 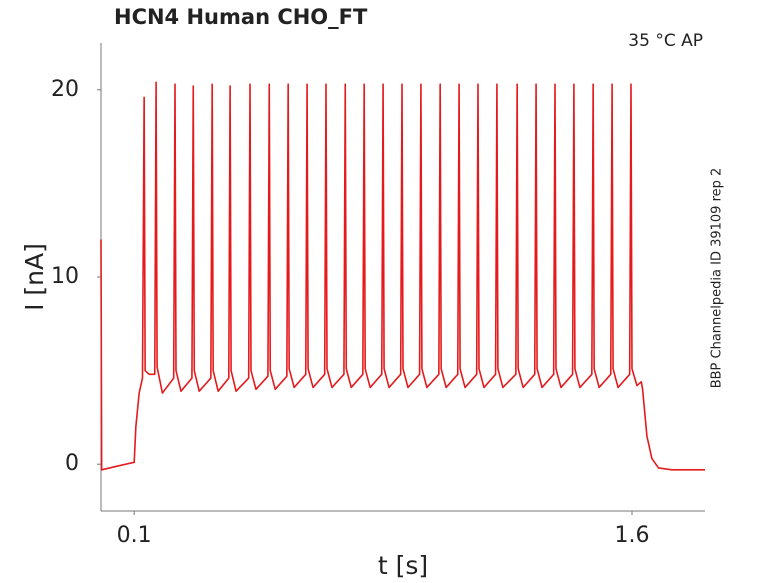 I want to click on y-axis-label: I [nA], so click(x=34, y=277).